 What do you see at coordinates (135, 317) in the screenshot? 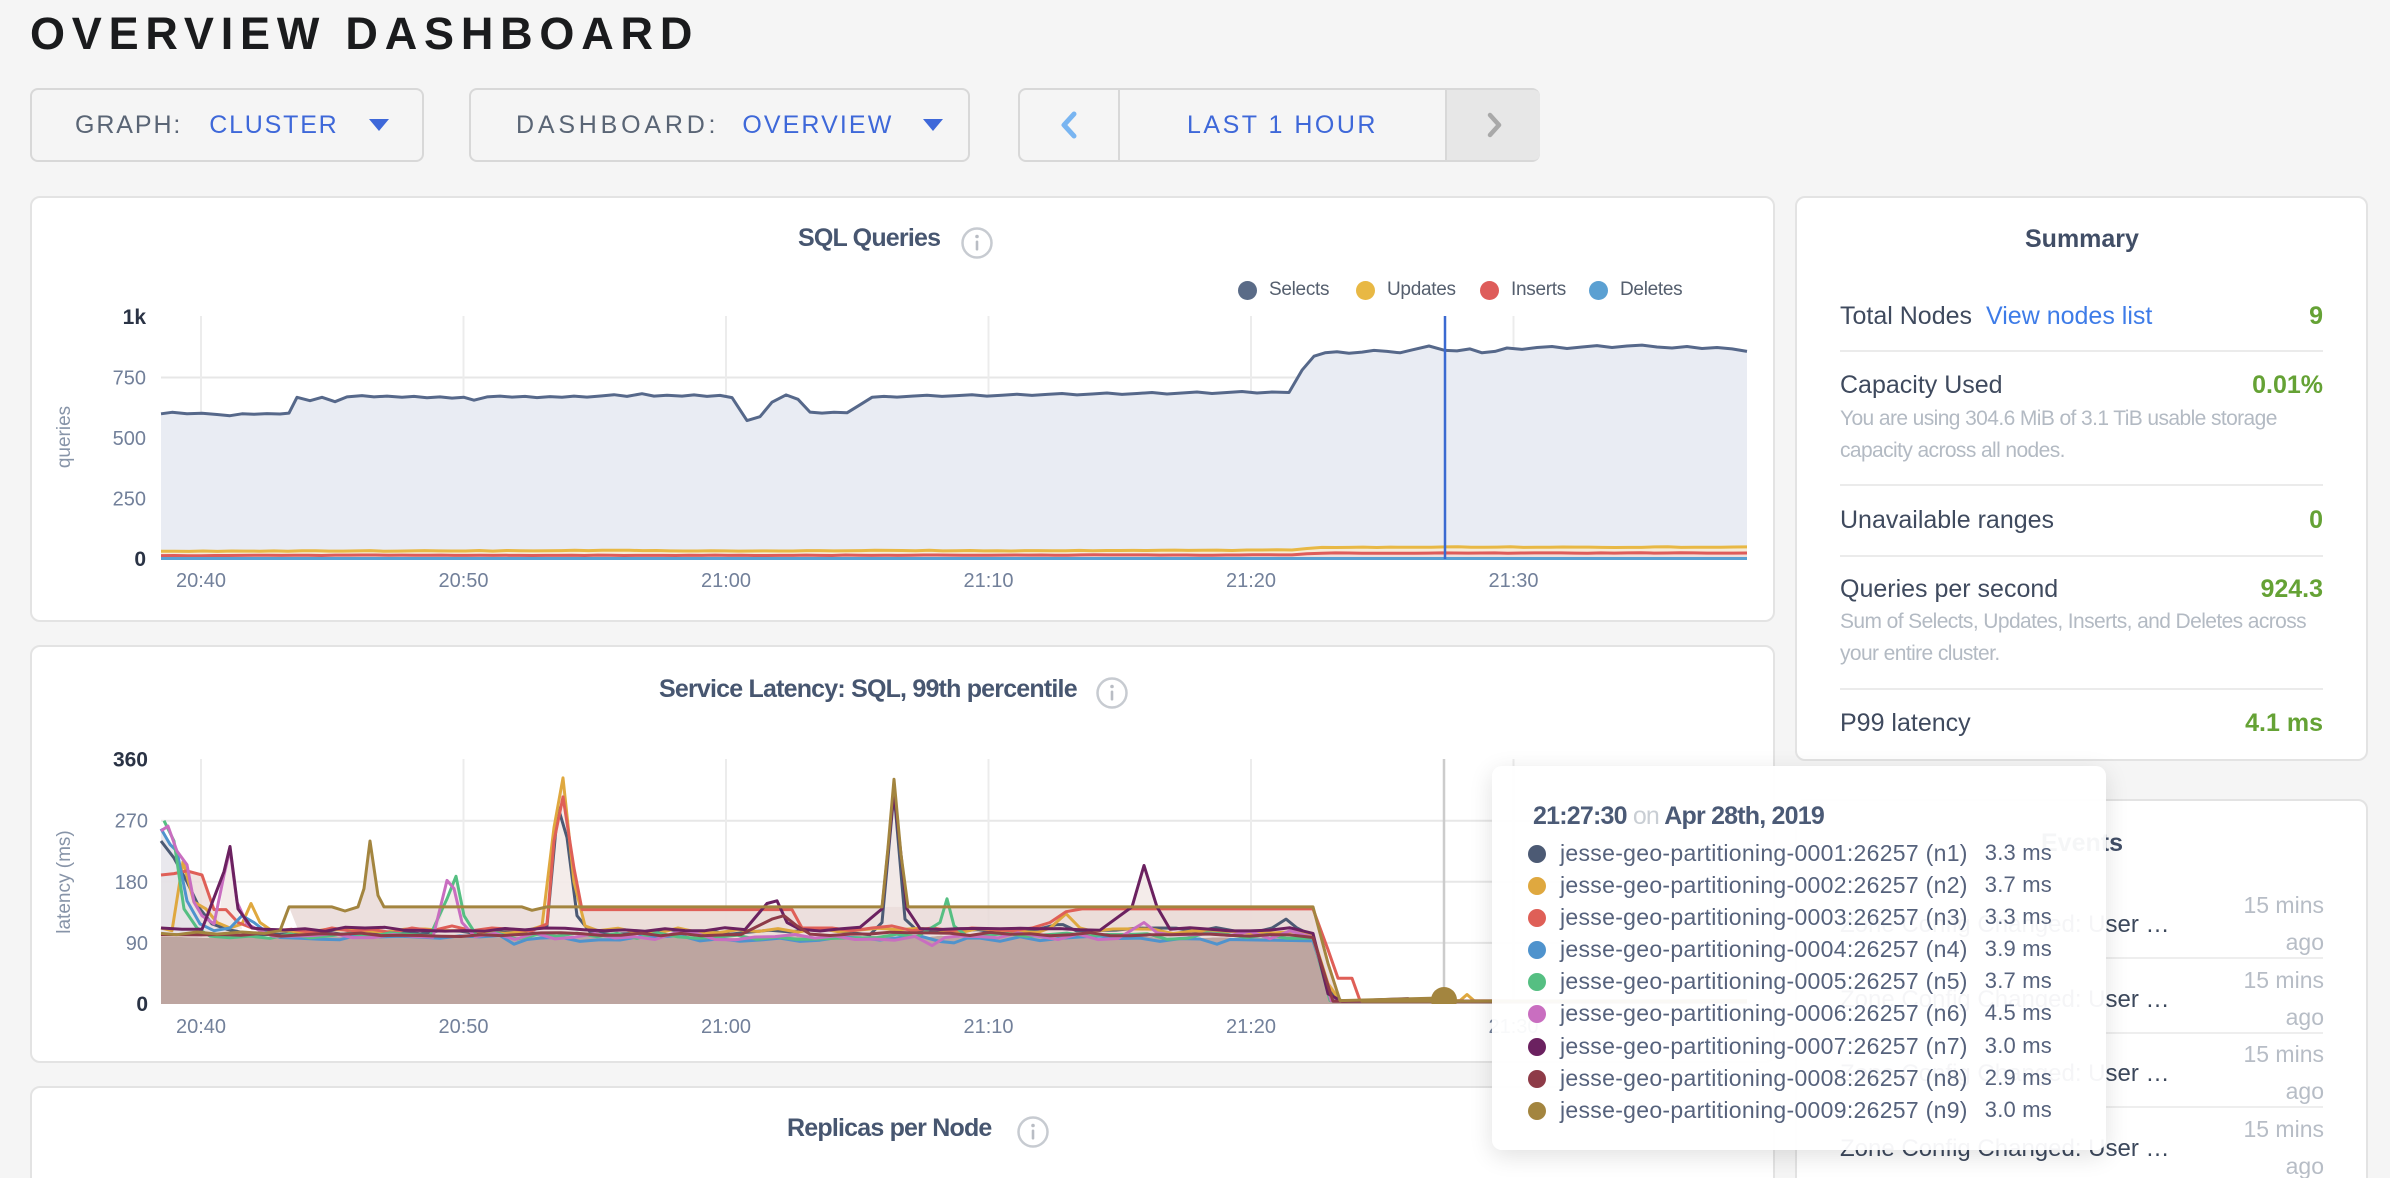
I see `svg-text: 1k` at bounding box center [135, 317].